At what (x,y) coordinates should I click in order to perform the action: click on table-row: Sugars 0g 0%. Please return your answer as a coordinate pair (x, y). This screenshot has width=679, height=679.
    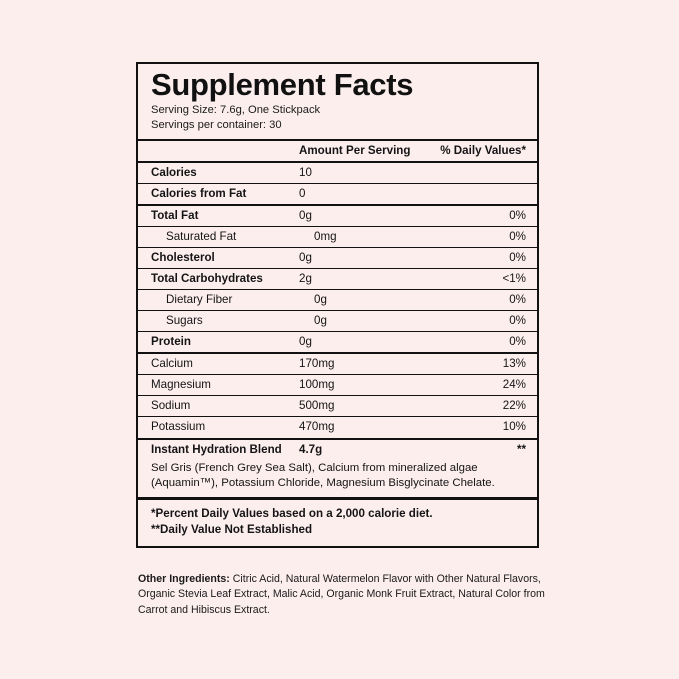
    Looking at the image, I should click on (337, 321).